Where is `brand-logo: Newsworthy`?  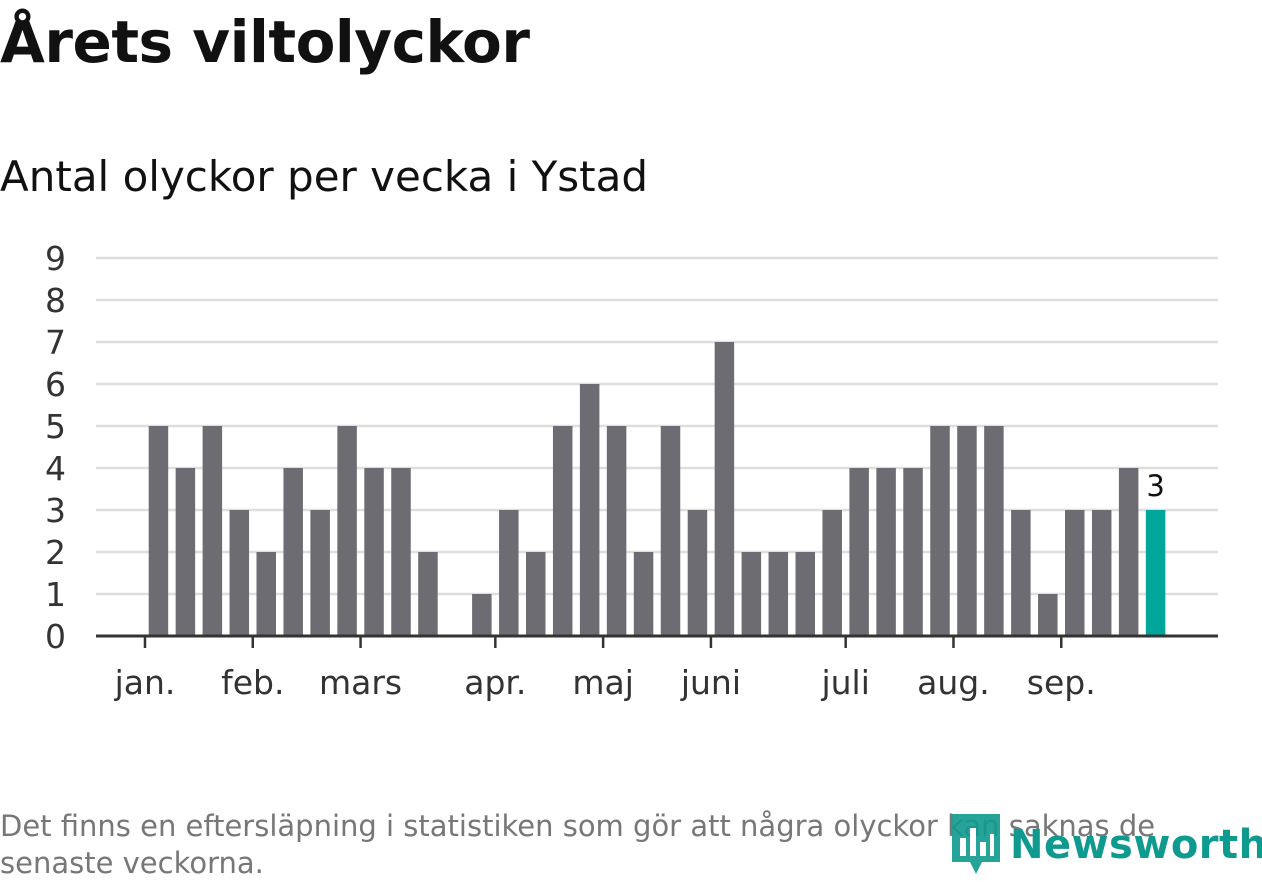
brand-logo: Newsworthy is located at coordinates (1106, 845).